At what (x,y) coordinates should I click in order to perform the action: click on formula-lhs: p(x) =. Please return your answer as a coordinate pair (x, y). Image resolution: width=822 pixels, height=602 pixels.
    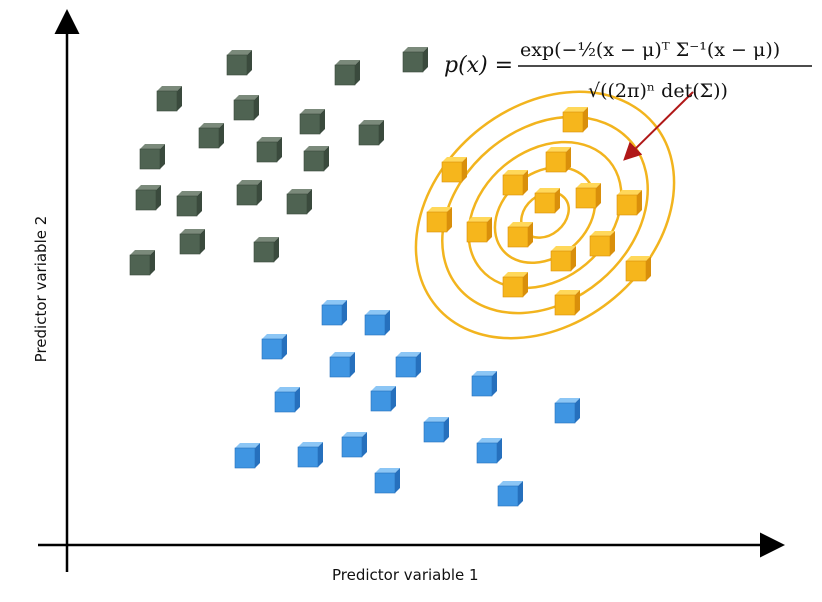
    Looking at the image, I should click on (478, 65).